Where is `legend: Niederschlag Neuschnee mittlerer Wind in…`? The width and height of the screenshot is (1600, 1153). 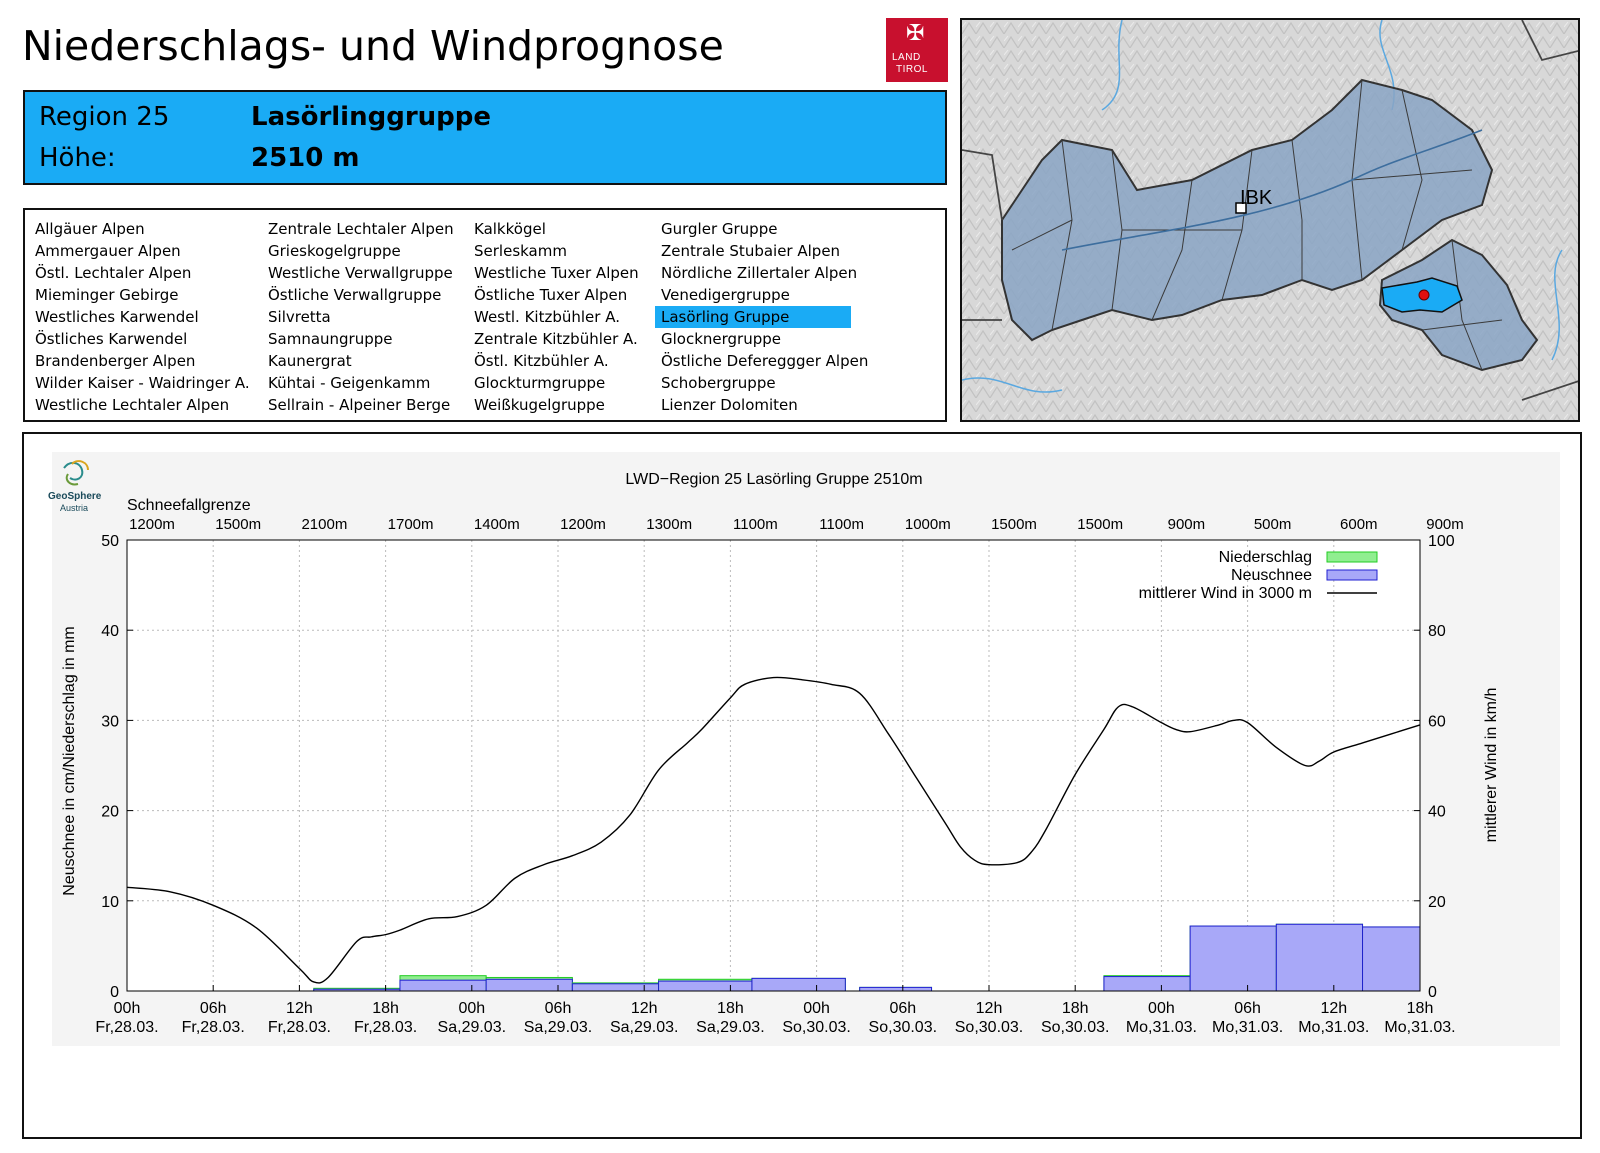 legend: Niederschlag Neuschnee mittlerer Wind in… is located at coordinates (1258, 575).